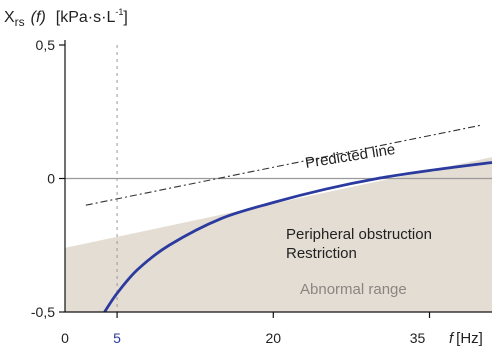 The image size is (500, 352). Describe the element at coordinates (51, 179) in the screenshot. I see `y-tick-label: 0` at that location.